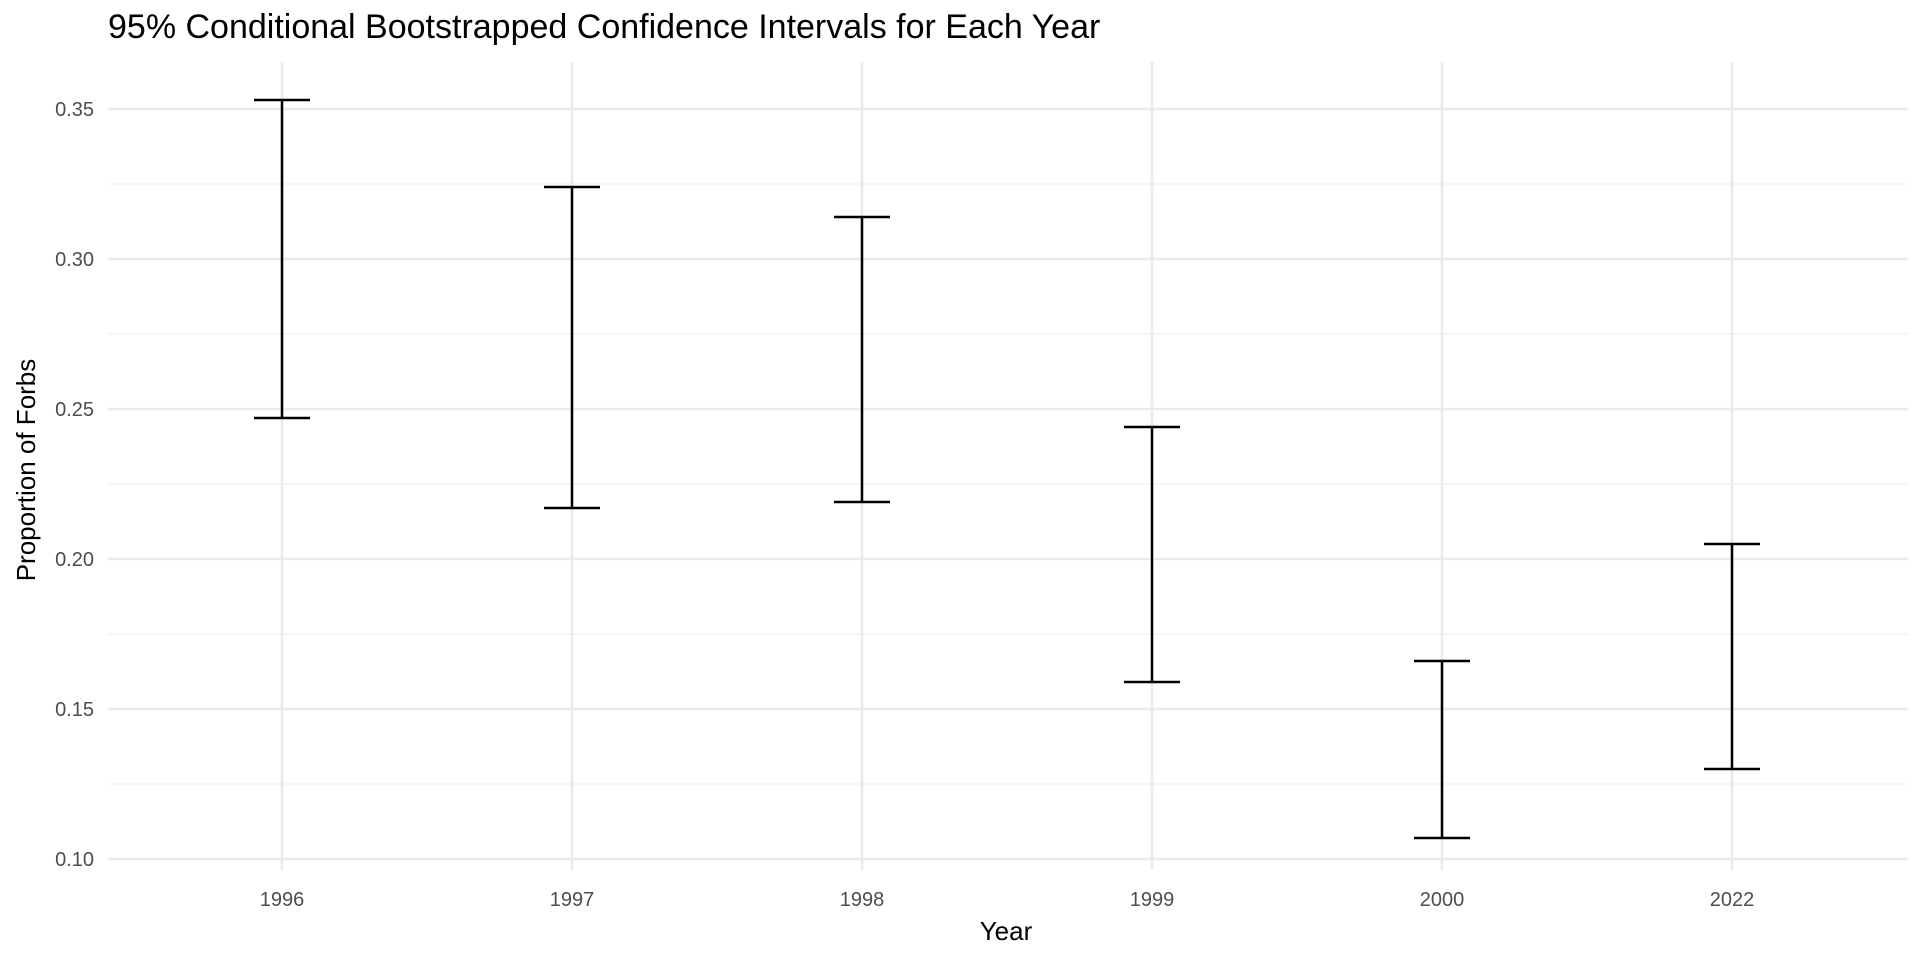  I want to click on x-tick-label: 1998, so click(862, 900).